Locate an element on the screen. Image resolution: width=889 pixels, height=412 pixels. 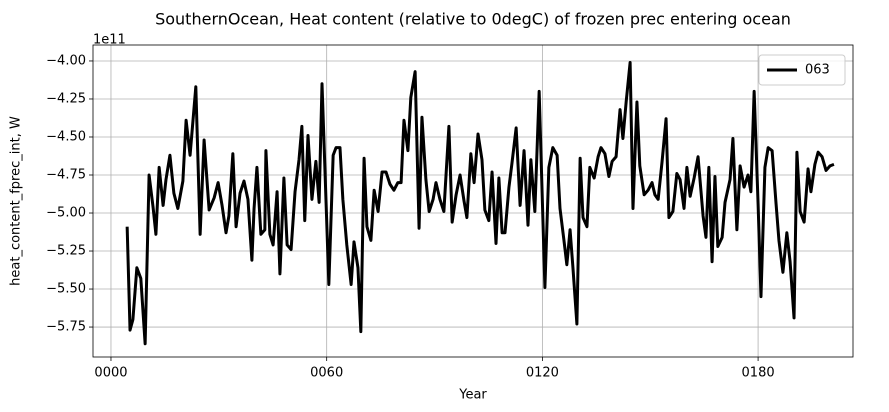
y-tick-label: −4.50 is located at coordinates (66, 136).